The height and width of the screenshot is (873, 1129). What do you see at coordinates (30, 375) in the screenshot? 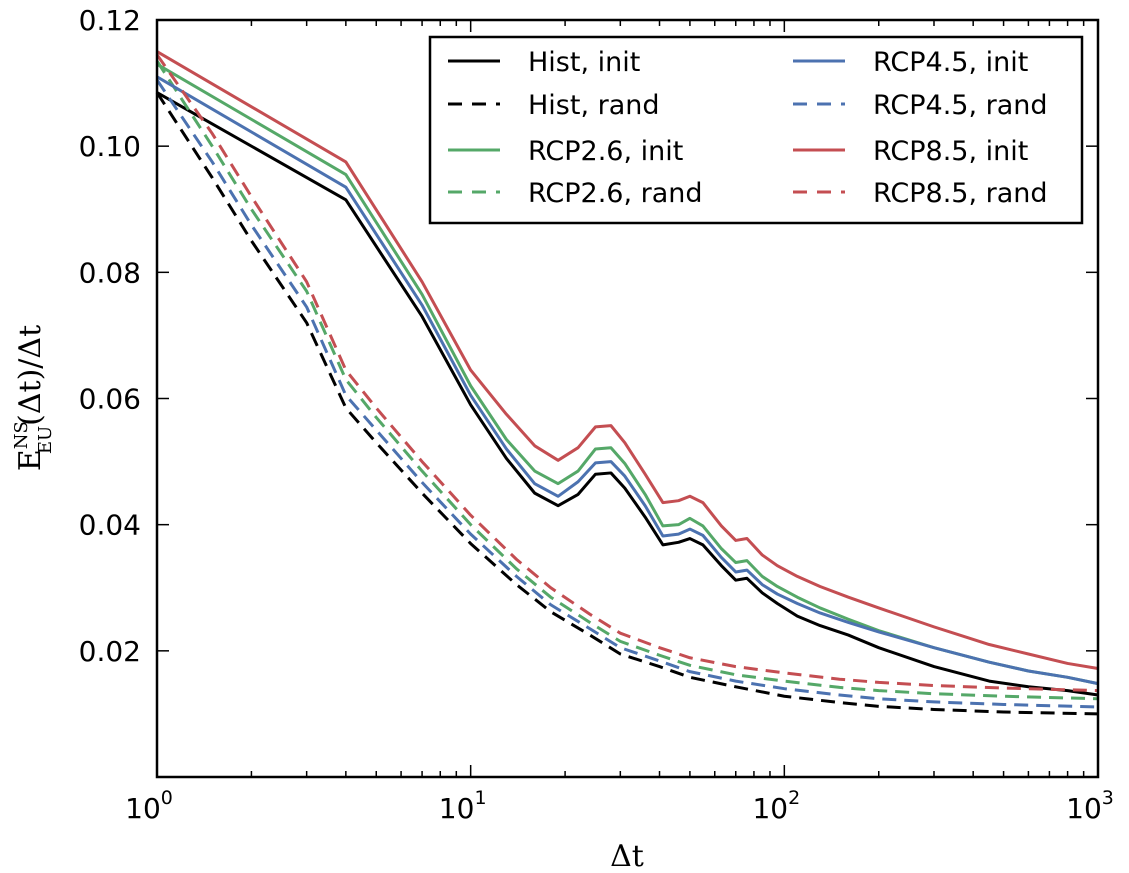
I see `y-axis-label-rest: (Δt)/Δt` at bounding box center [30, 375].